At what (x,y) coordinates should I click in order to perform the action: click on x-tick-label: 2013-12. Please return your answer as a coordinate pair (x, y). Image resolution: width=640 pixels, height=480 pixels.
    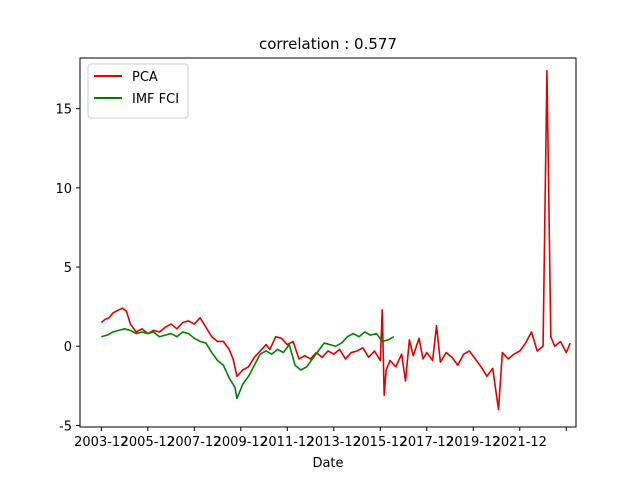
    Looking at the image, I should click on (334, 442).